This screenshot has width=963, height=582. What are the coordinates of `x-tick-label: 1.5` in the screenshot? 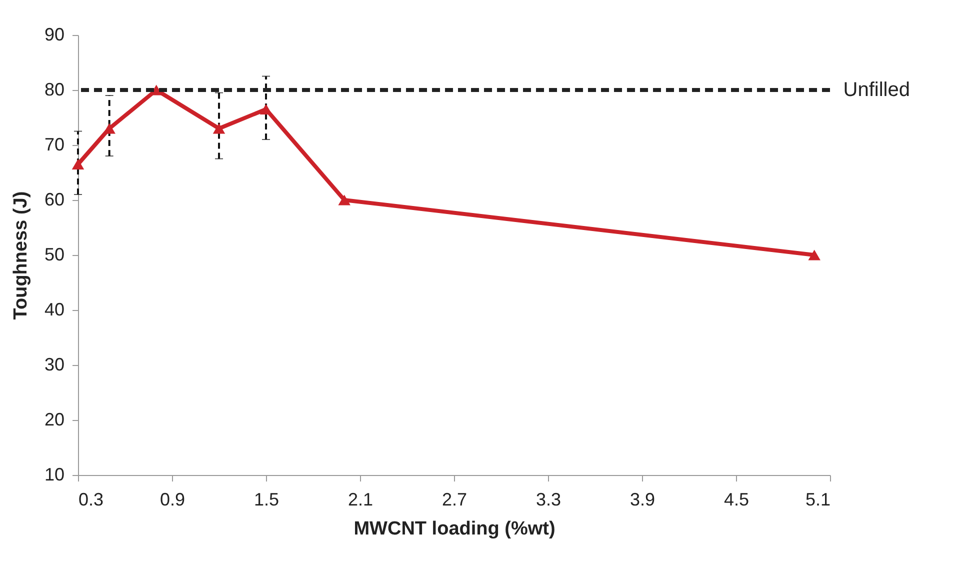 It's located at (267, 500).